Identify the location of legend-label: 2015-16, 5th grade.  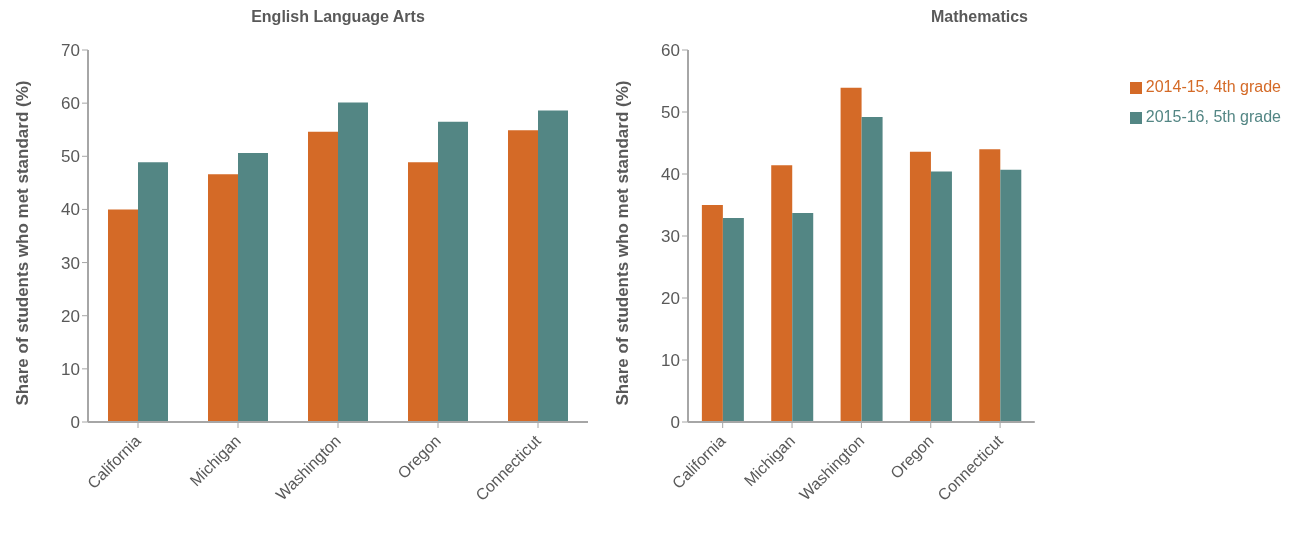
(1213, 116).